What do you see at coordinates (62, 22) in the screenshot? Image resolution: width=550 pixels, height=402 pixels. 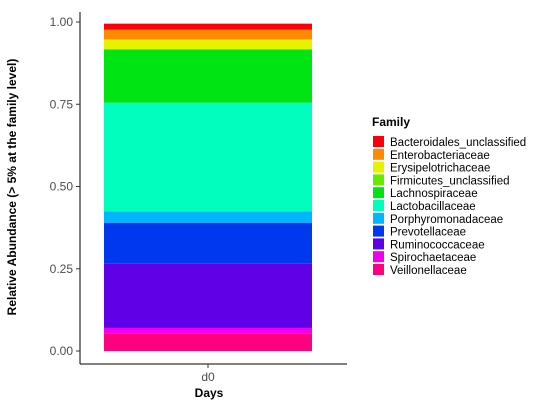 I see `y-tick-label: 1.00` at bounding box center [62, 22].